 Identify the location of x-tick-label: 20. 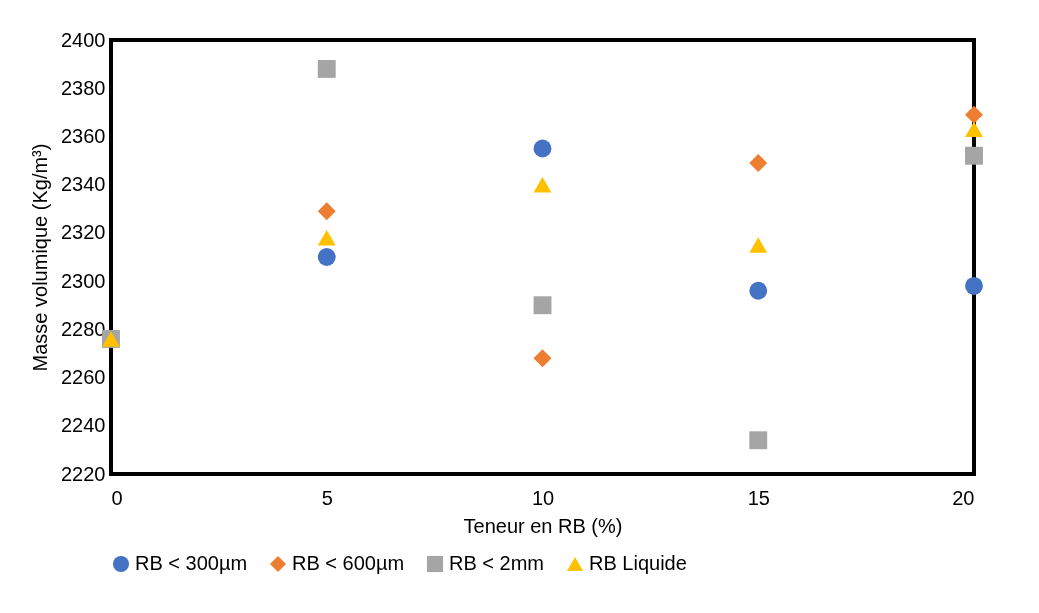
(963, 497).